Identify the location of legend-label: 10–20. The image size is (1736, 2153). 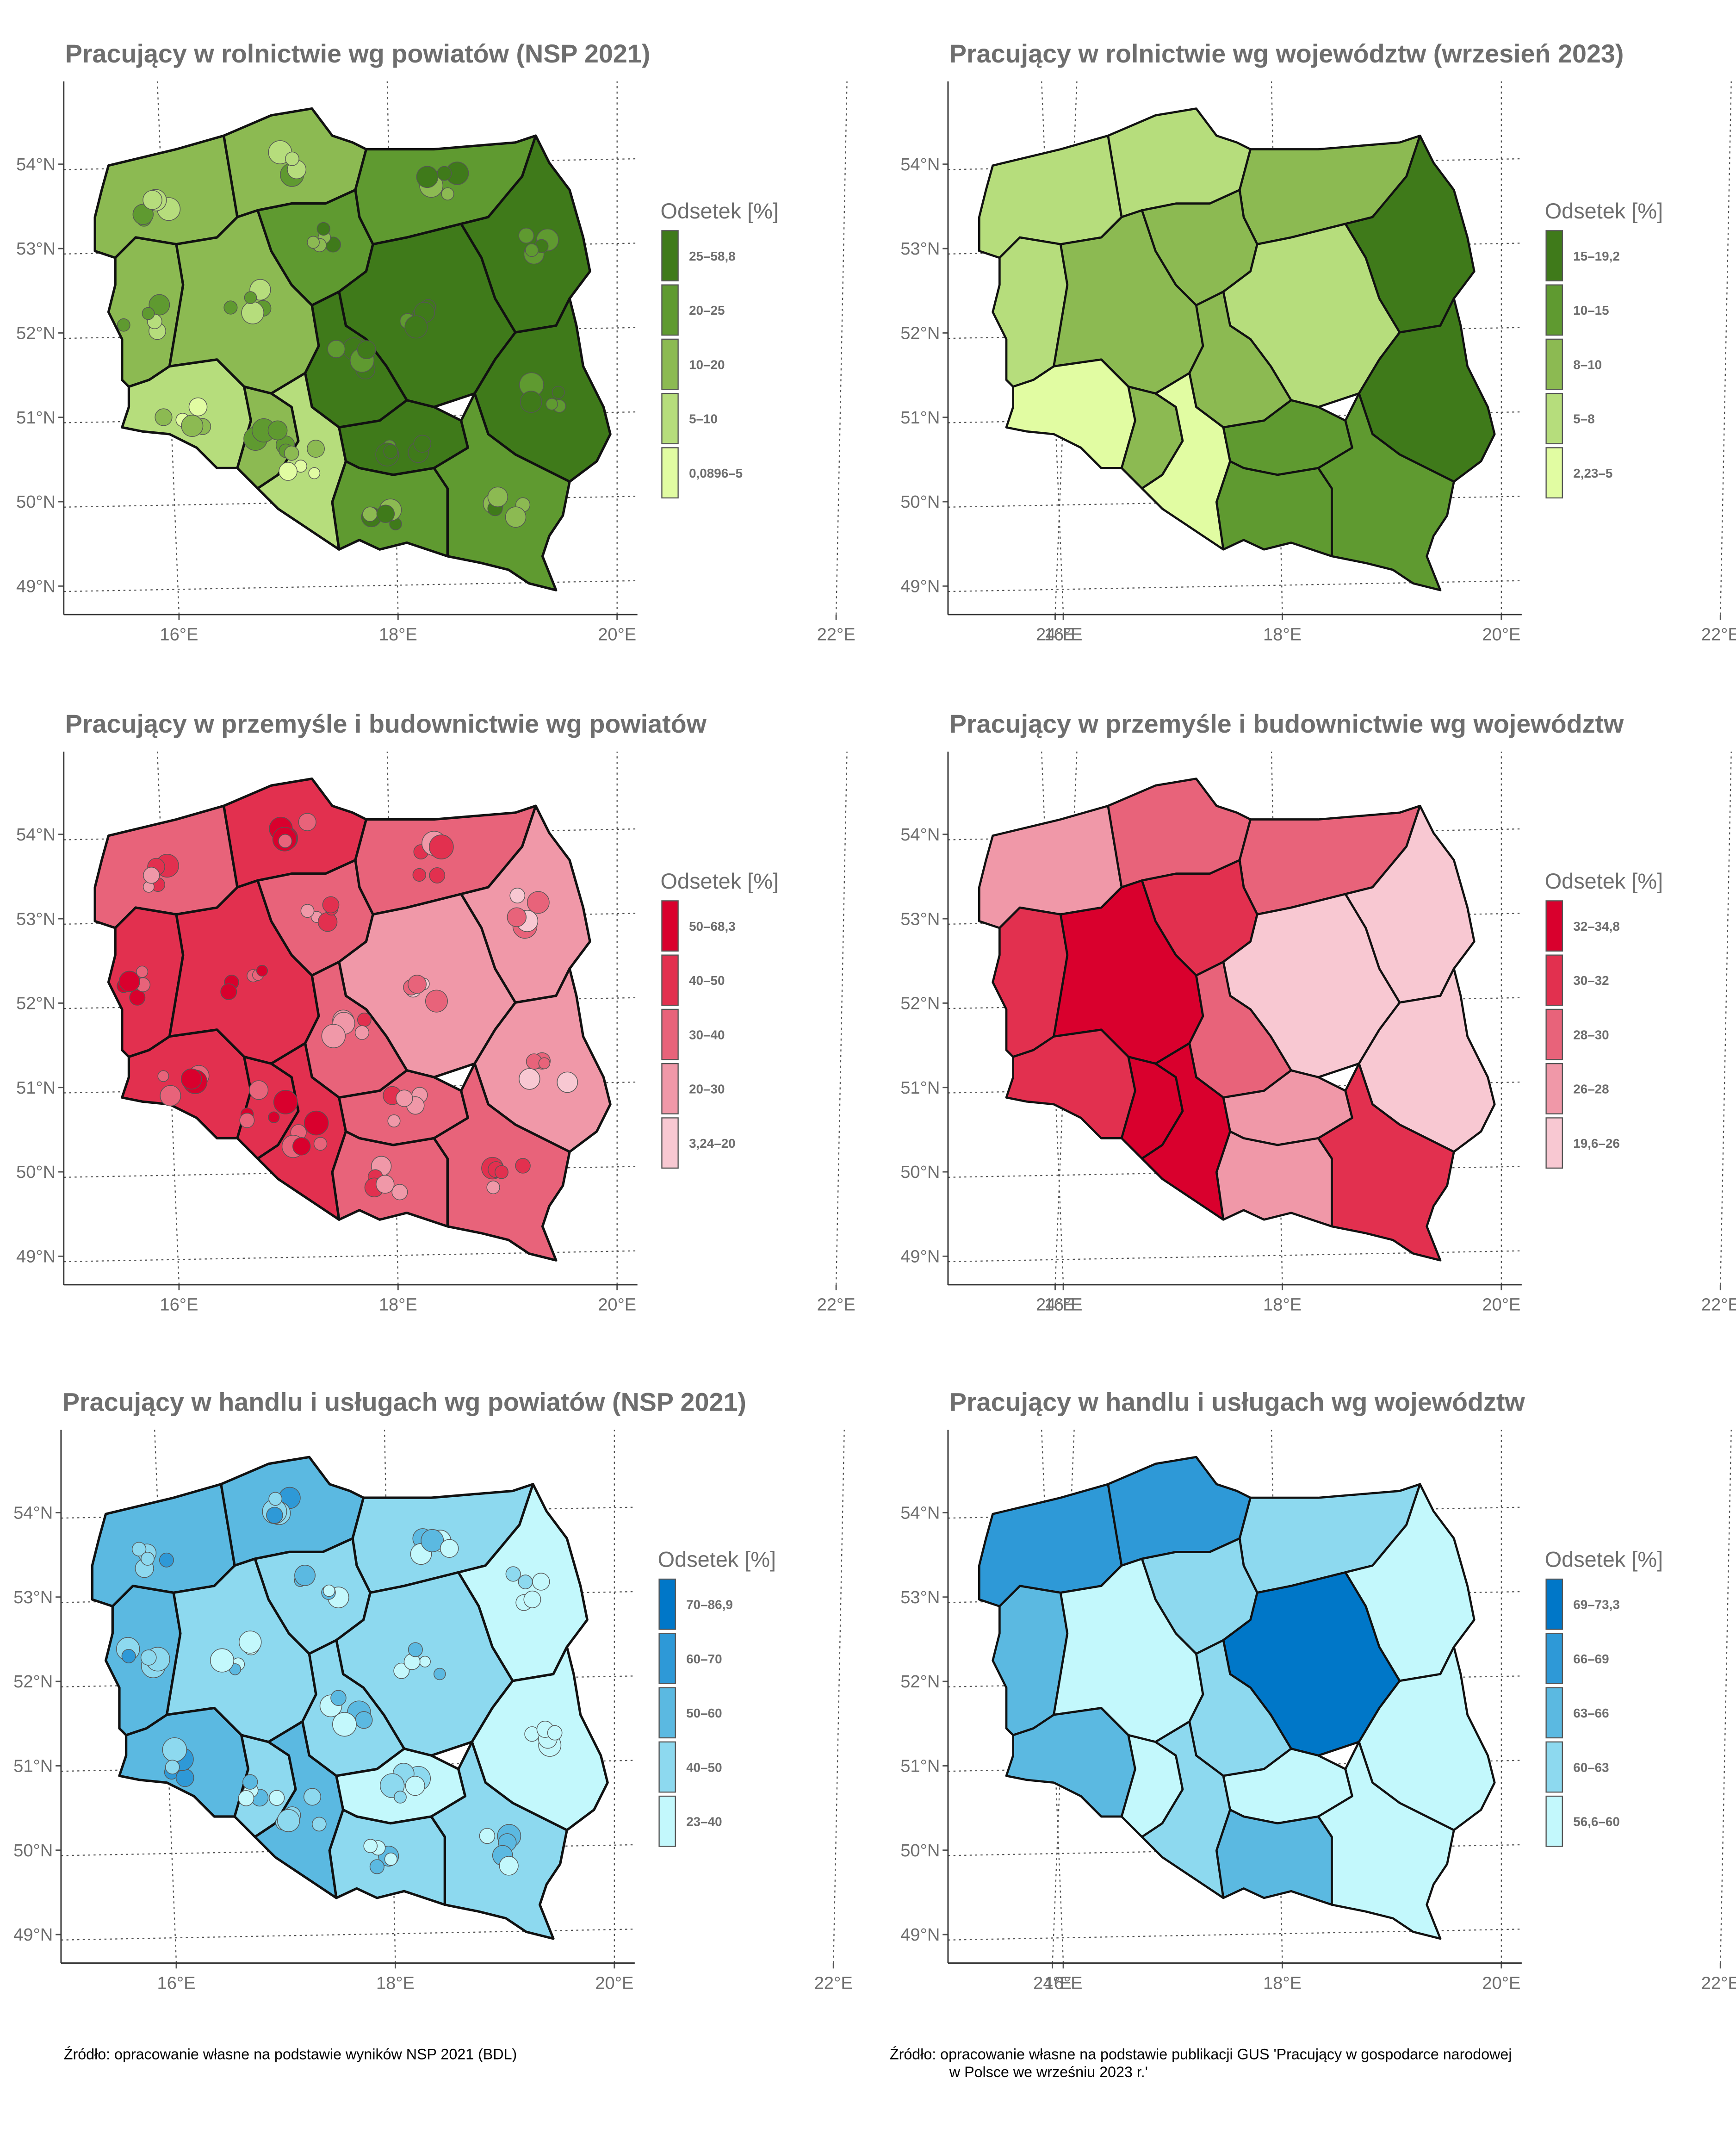
(707, 364).